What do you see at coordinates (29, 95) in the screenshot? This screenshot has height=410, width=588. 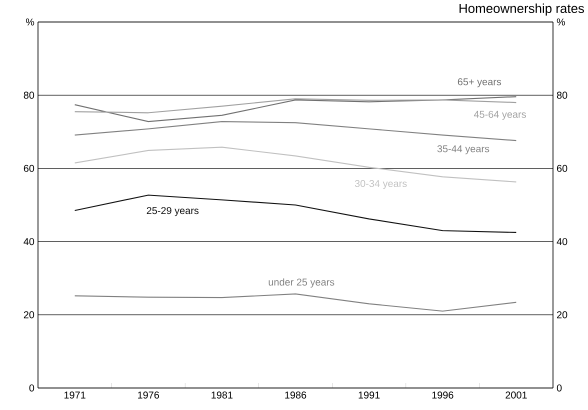 I see `y-tick-label: 80` at bounding box center [29, 95].